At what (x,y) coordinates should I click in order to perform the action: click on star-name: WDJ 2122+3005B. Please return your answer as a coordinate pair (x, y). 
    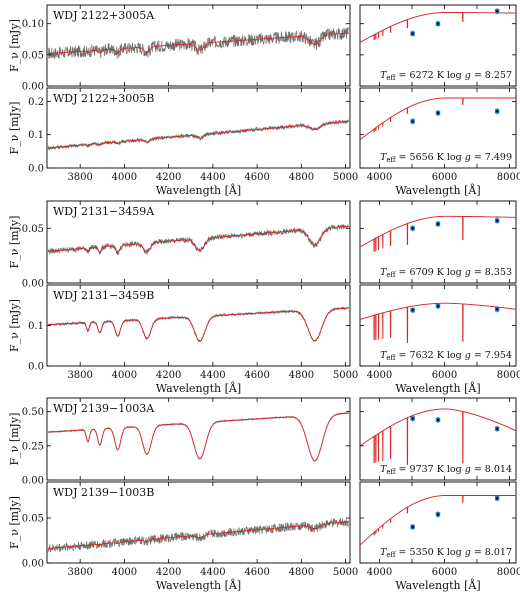
    Looking at the image, I should click on (103, 98).